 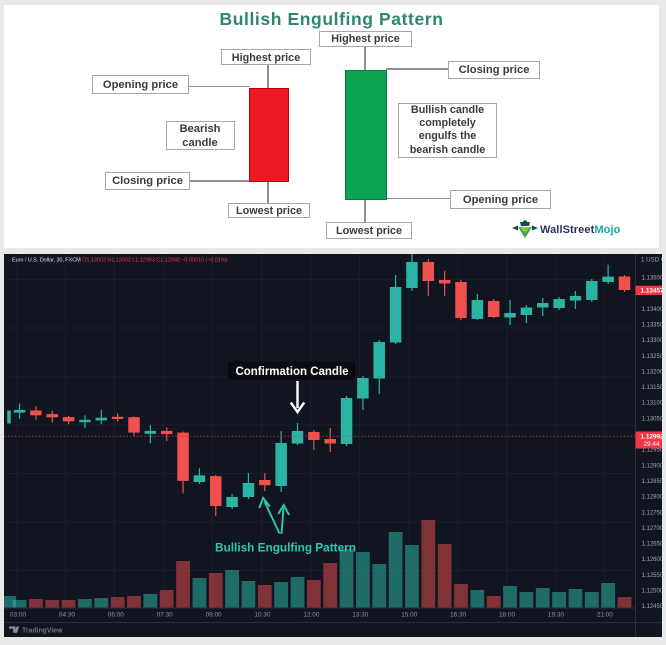 What do you see at coordinates (409, 615) in the screenshot?
I see `svg-text: 15:00` at bounding box center [409, 615].